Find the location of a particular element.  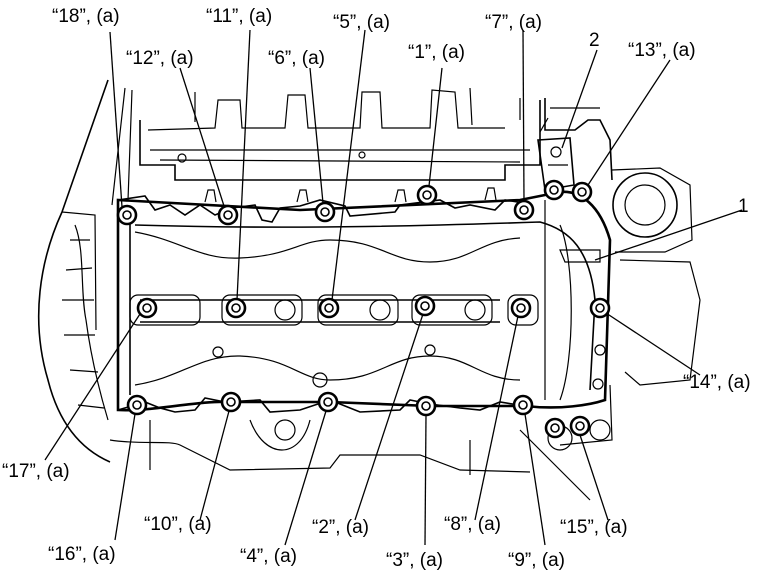

callout-7: “7”, (a) is located at coordinates (513, 22).